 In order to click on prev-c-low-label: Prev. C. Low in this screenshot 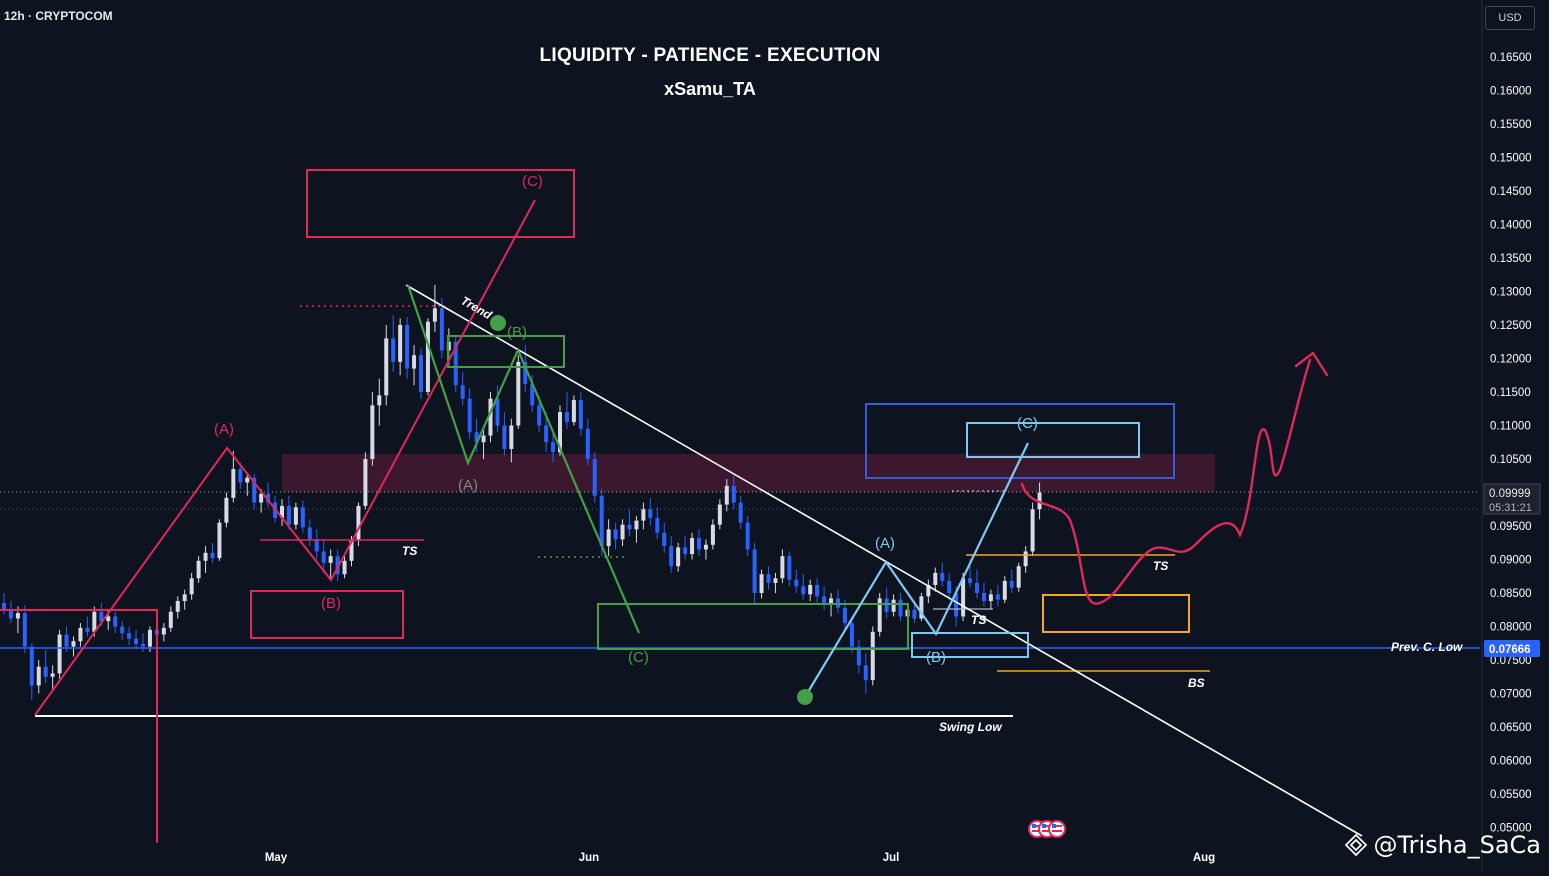, I will do `click(1427, 647)`.